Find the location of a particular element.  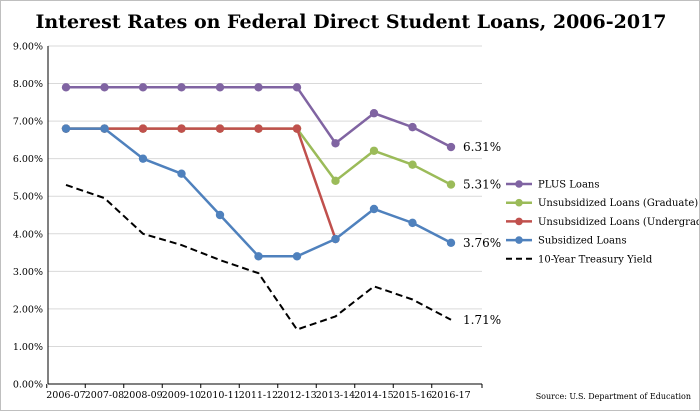

y-tick-label: 3.00% is located at coordinates (28, 272).